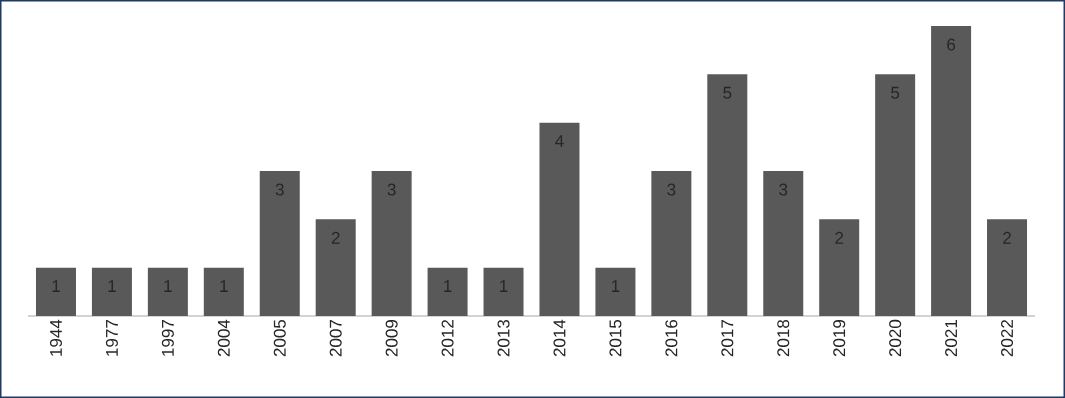  I want to click on x-tick-label: 2009, so click(391, 338).